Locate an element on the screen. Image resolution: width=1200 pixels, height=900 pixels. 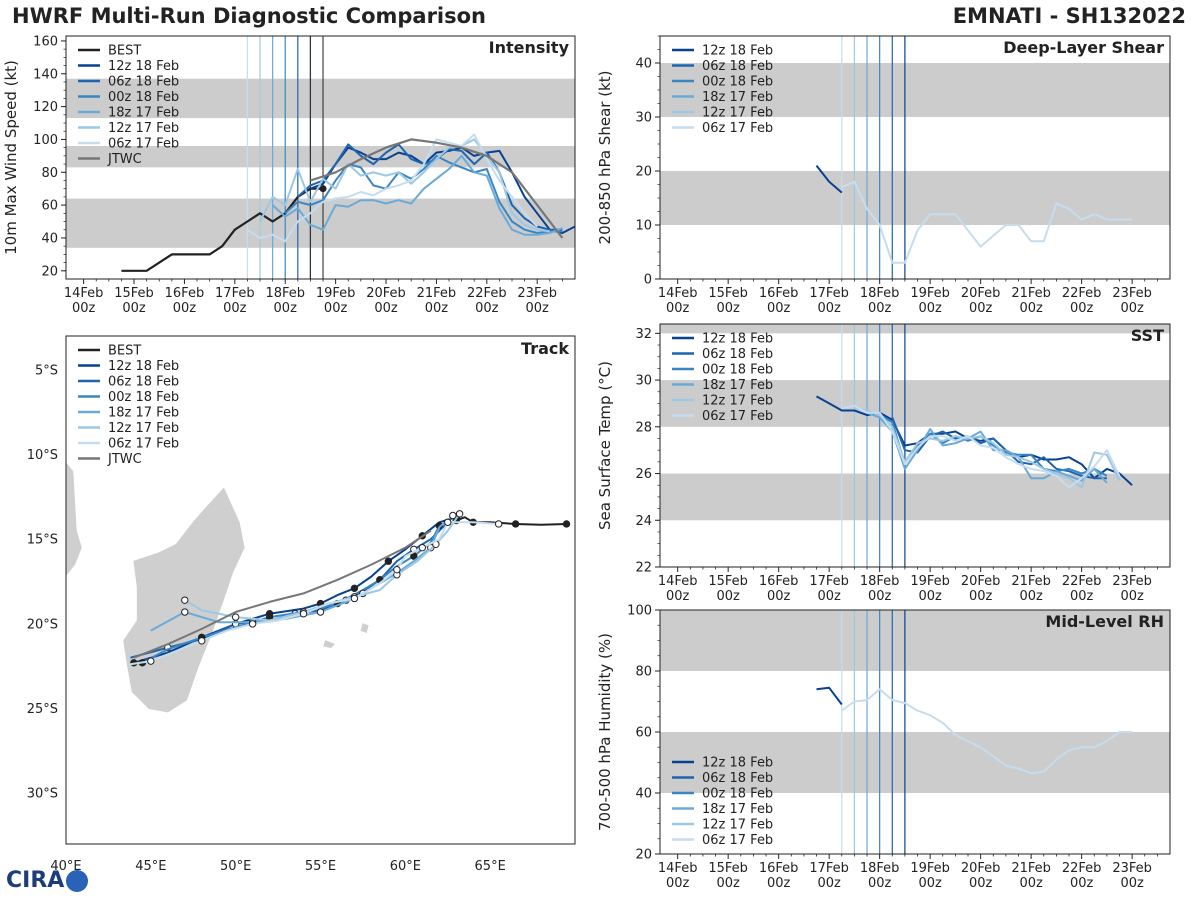
panel-title: Mid-Level RH is located at coordinates (1104, 621).